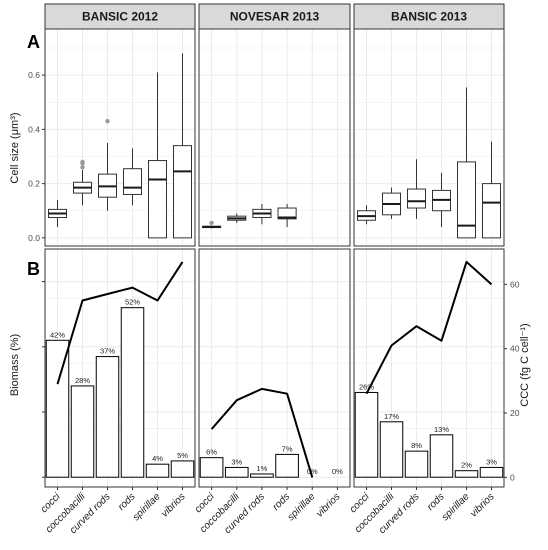 The height and width of the screenshot is (550, 548). I want to click on y2-tick-label: 40, so click(515, 349).